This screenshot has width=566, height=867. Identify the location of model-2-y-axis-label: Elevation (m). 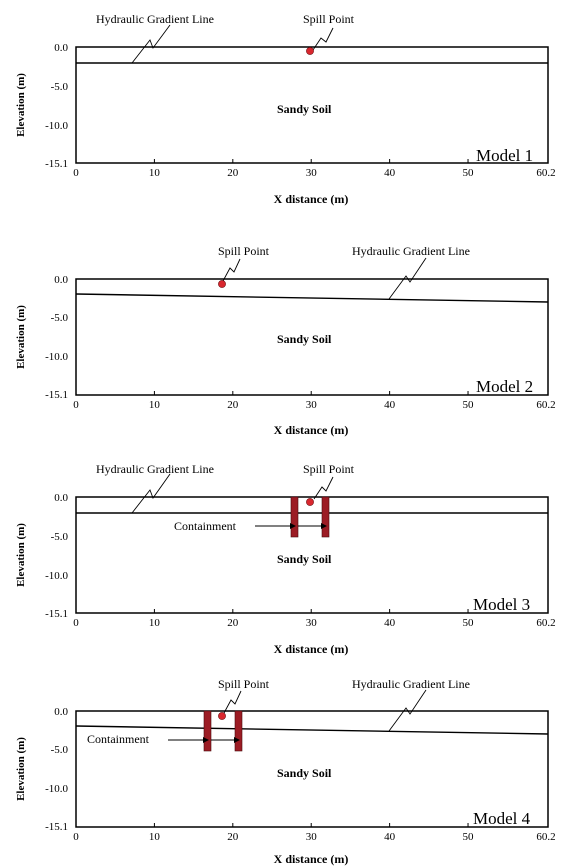
(21, 337).